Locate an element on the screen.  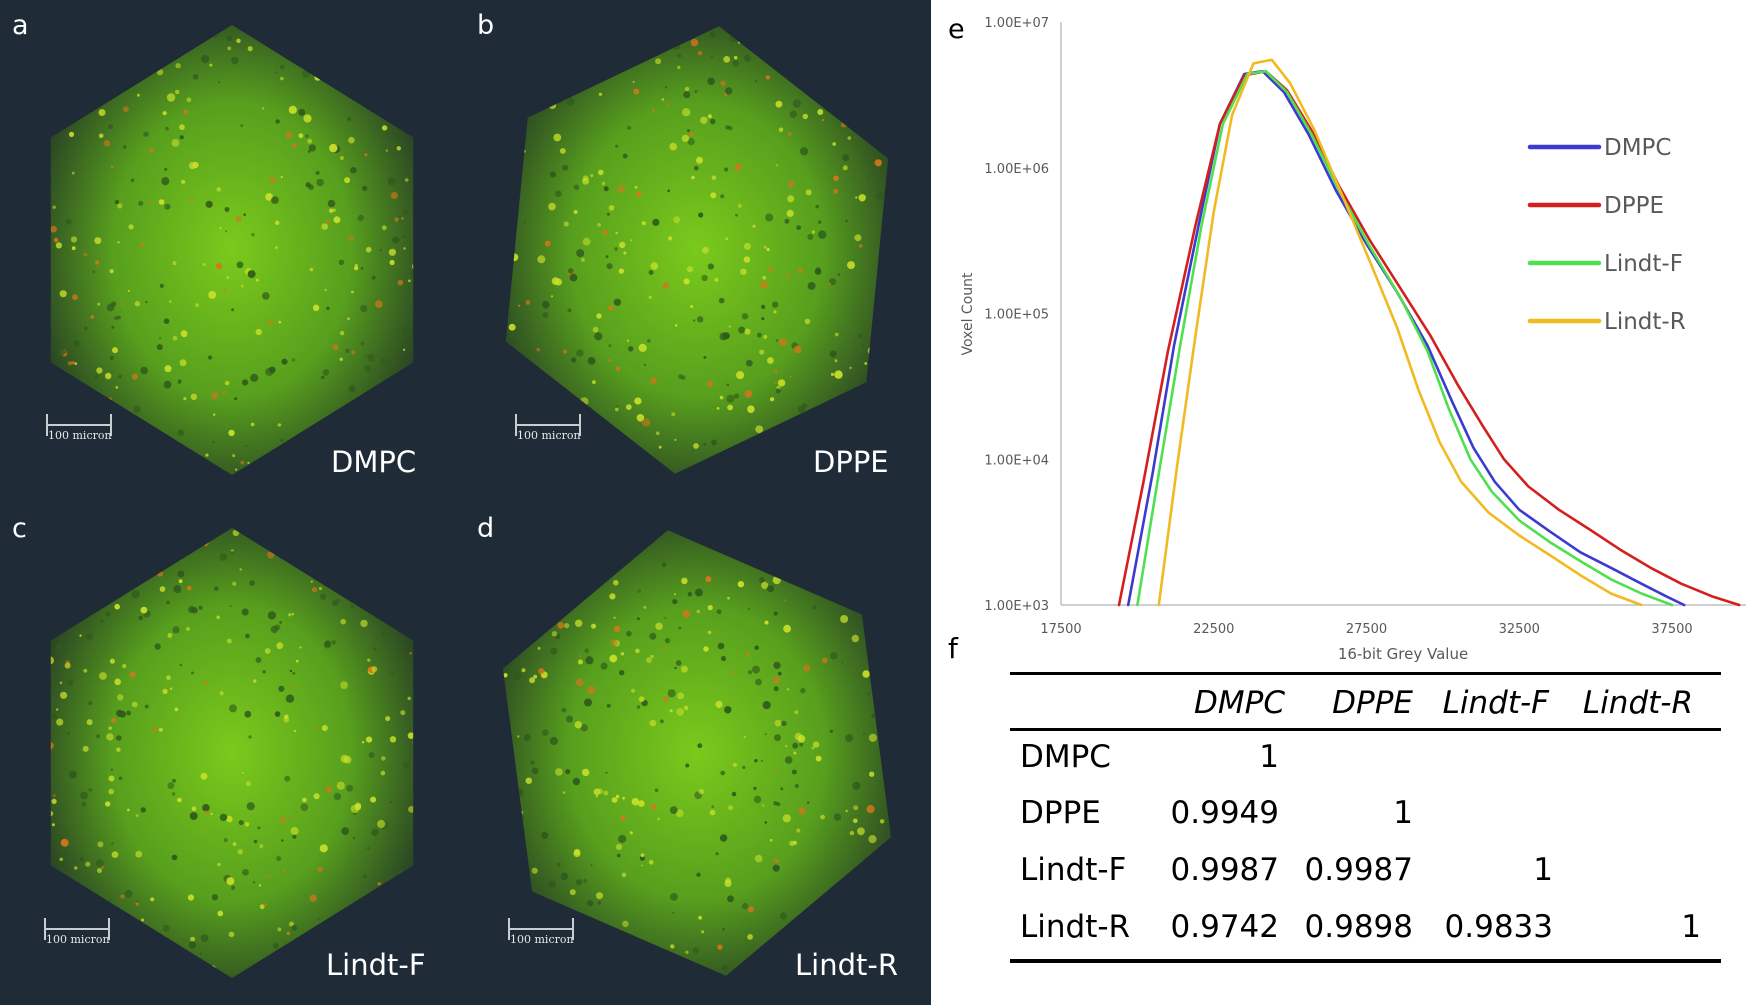
table-bottom-rule is located at coordinates (1365, 961).